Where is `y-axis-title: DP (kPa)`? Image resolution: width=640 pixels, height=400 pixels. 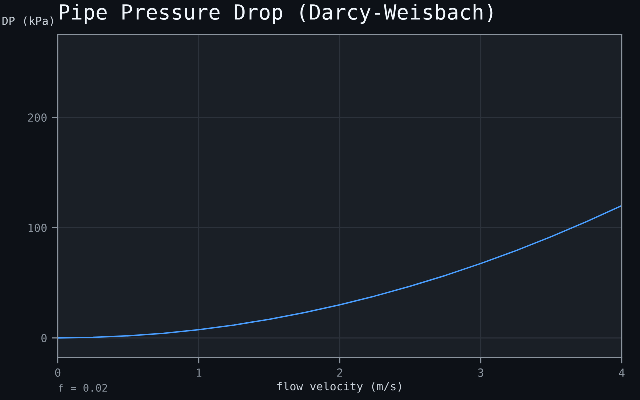
y-axis-title: DP (kPa) is located at coordinates (28, 21).